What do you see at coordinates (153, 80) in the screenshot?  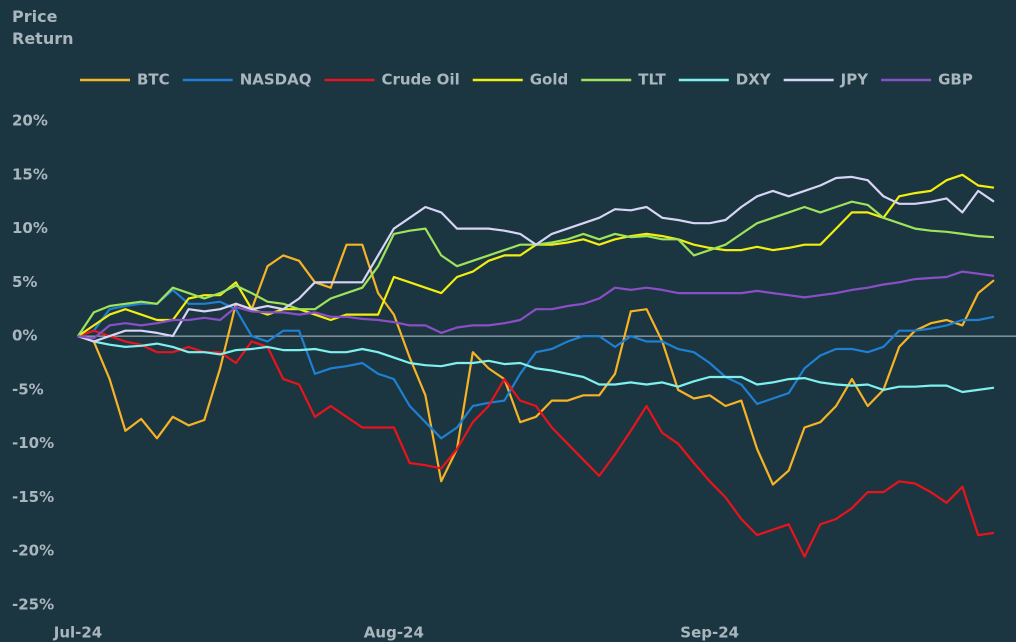 I see `legend-label: BTC` at bounding box center [153, 80].